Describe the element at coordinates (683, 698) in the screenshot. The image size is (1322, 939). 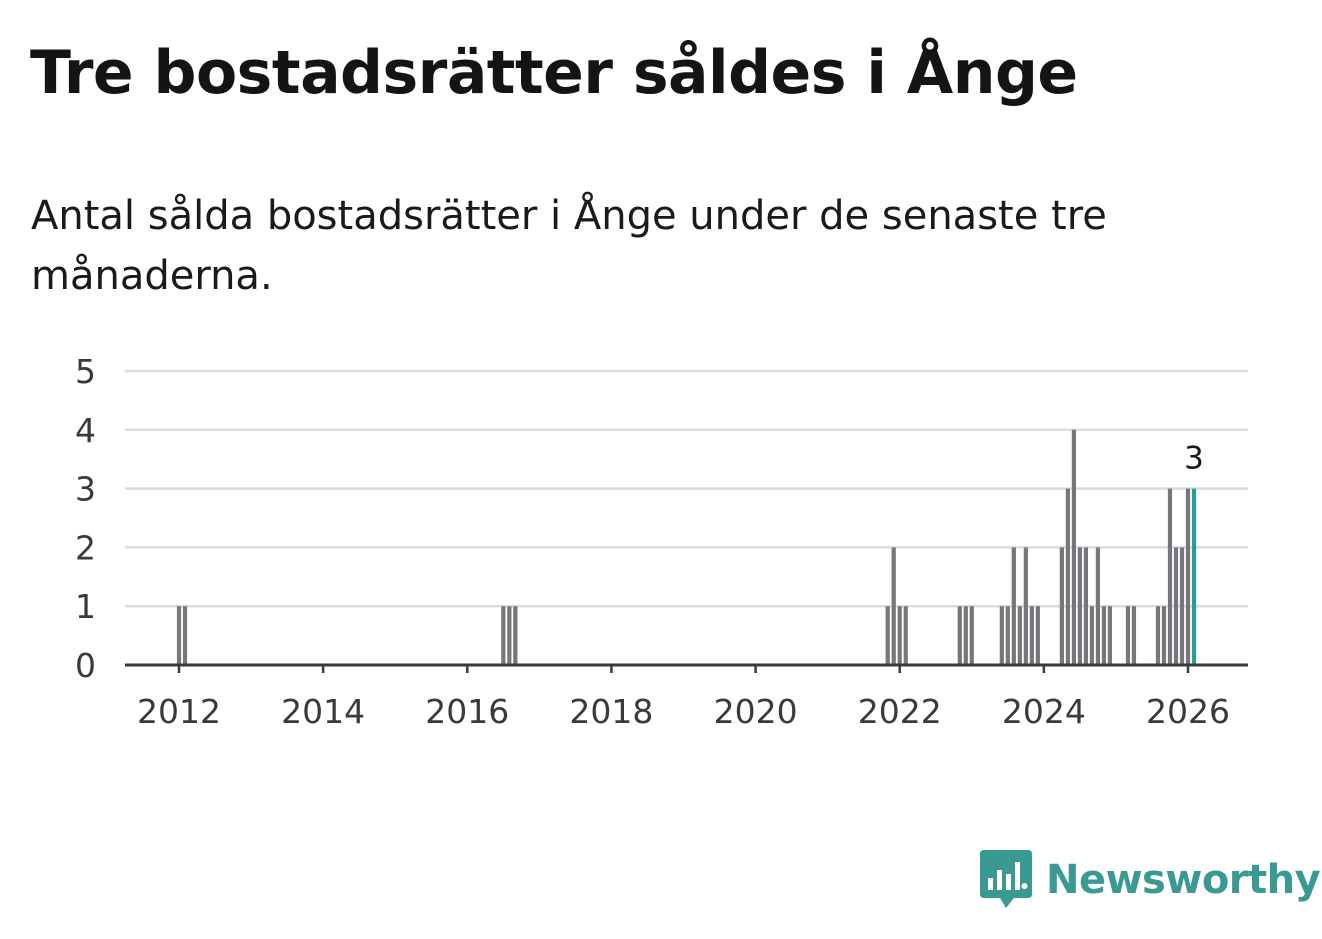
I see `x-axis-ticks: 2012 2014 2016 2018 2020 2022 2024 2026` at that location.